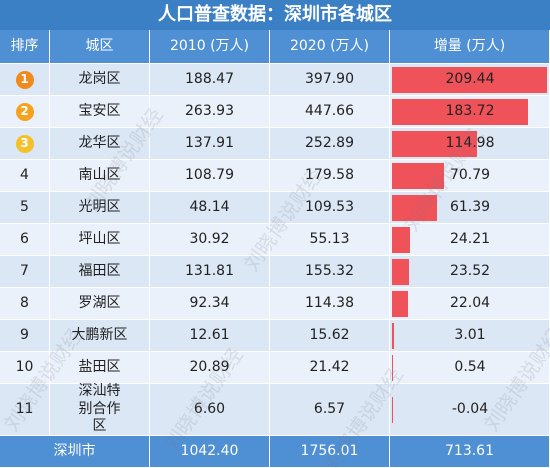  I want to click on table-cell: 108.79, so click(210, 176).